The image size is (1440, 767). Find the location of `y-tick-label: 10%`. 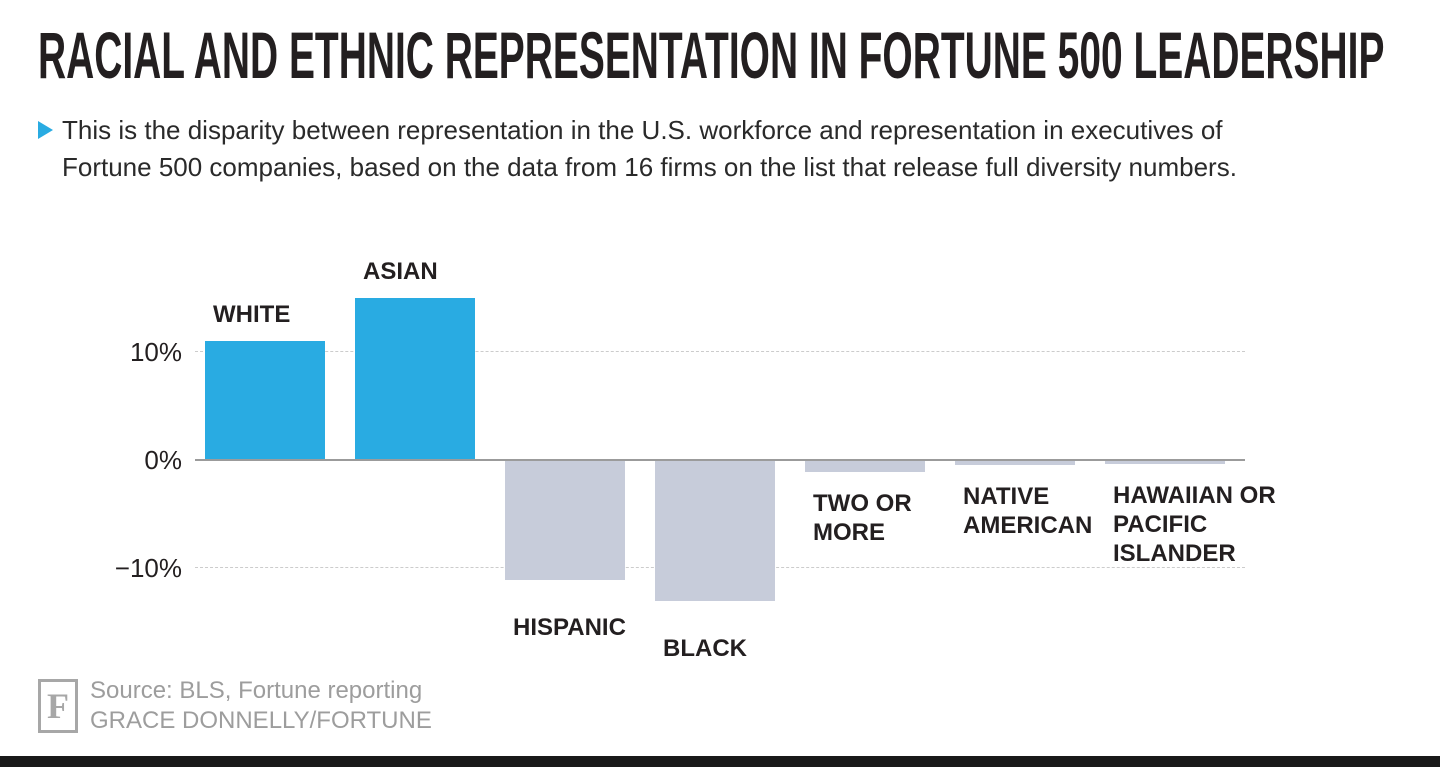

y-tick-label: 10% is located at coordinates (155, 352).